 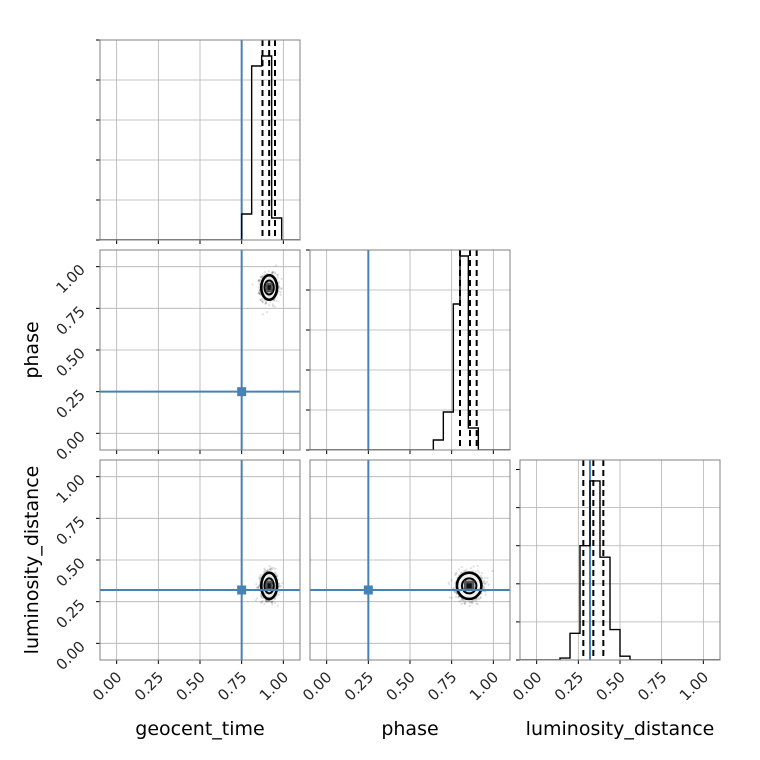 I want to click on y-tick-label: 0.50, so click(x=70, y=362).